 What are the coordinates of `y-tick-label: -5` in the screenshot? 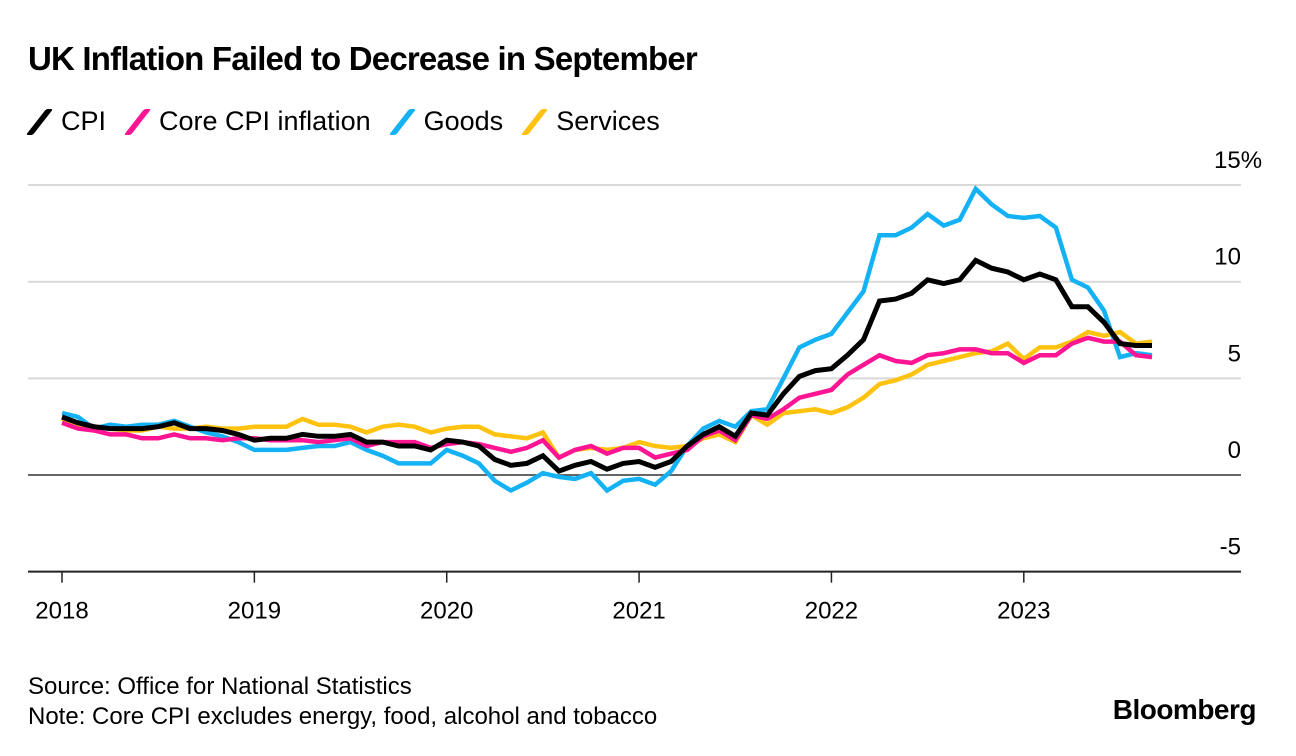 It's located at (1230, 547).